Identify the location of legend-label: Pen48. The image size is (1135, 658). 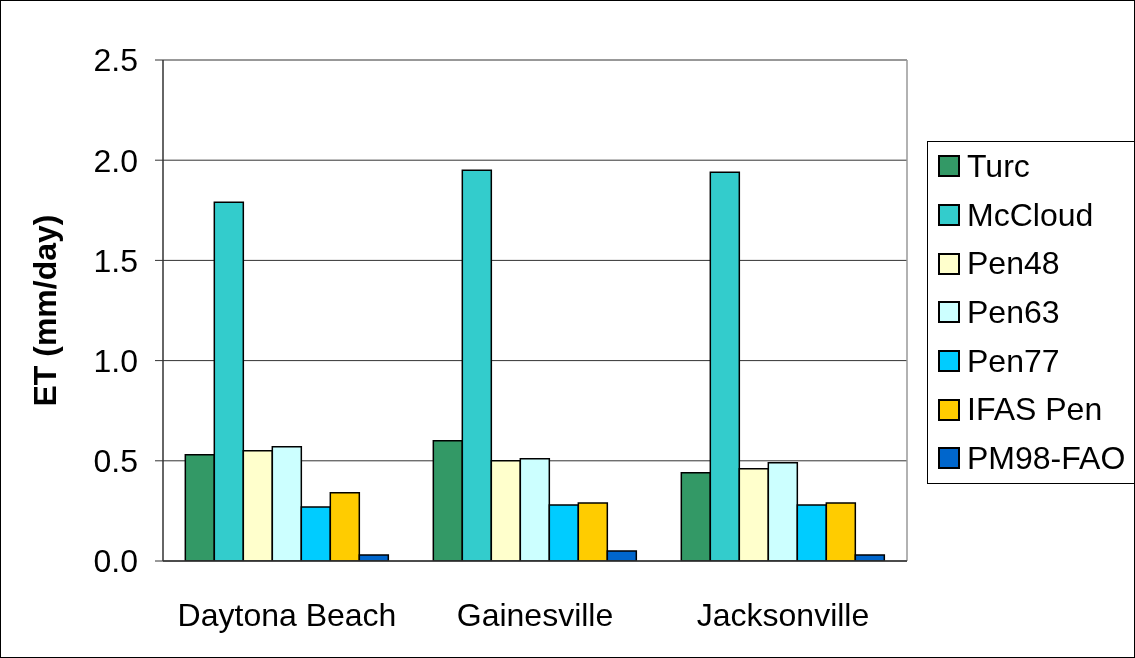
(1013, 264).